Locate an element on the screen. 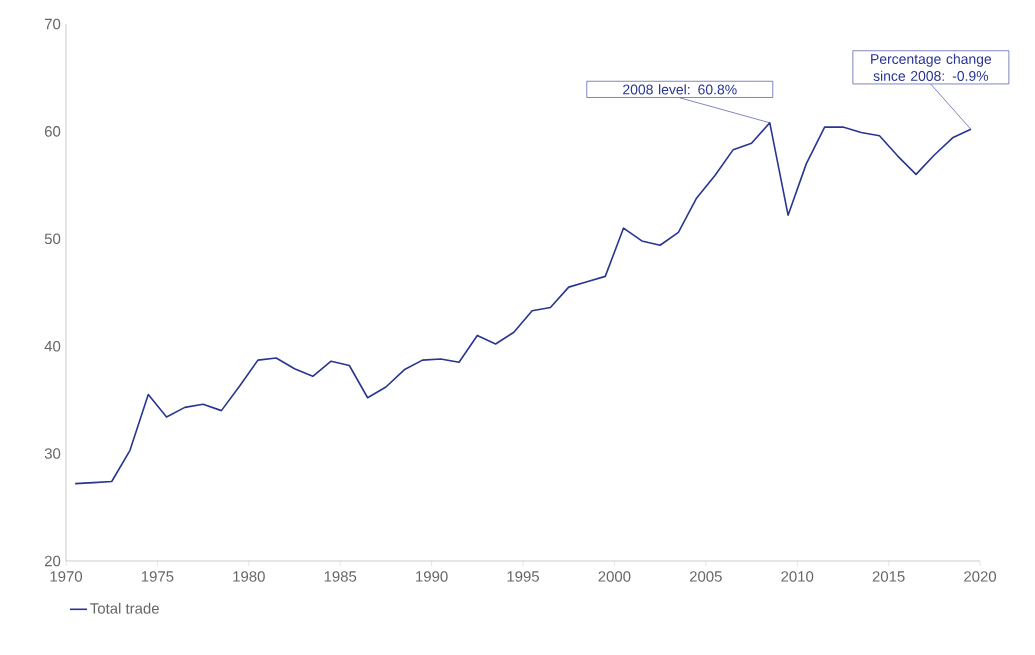  x-tick-label: 1975 is located at coordinates (157, 576).